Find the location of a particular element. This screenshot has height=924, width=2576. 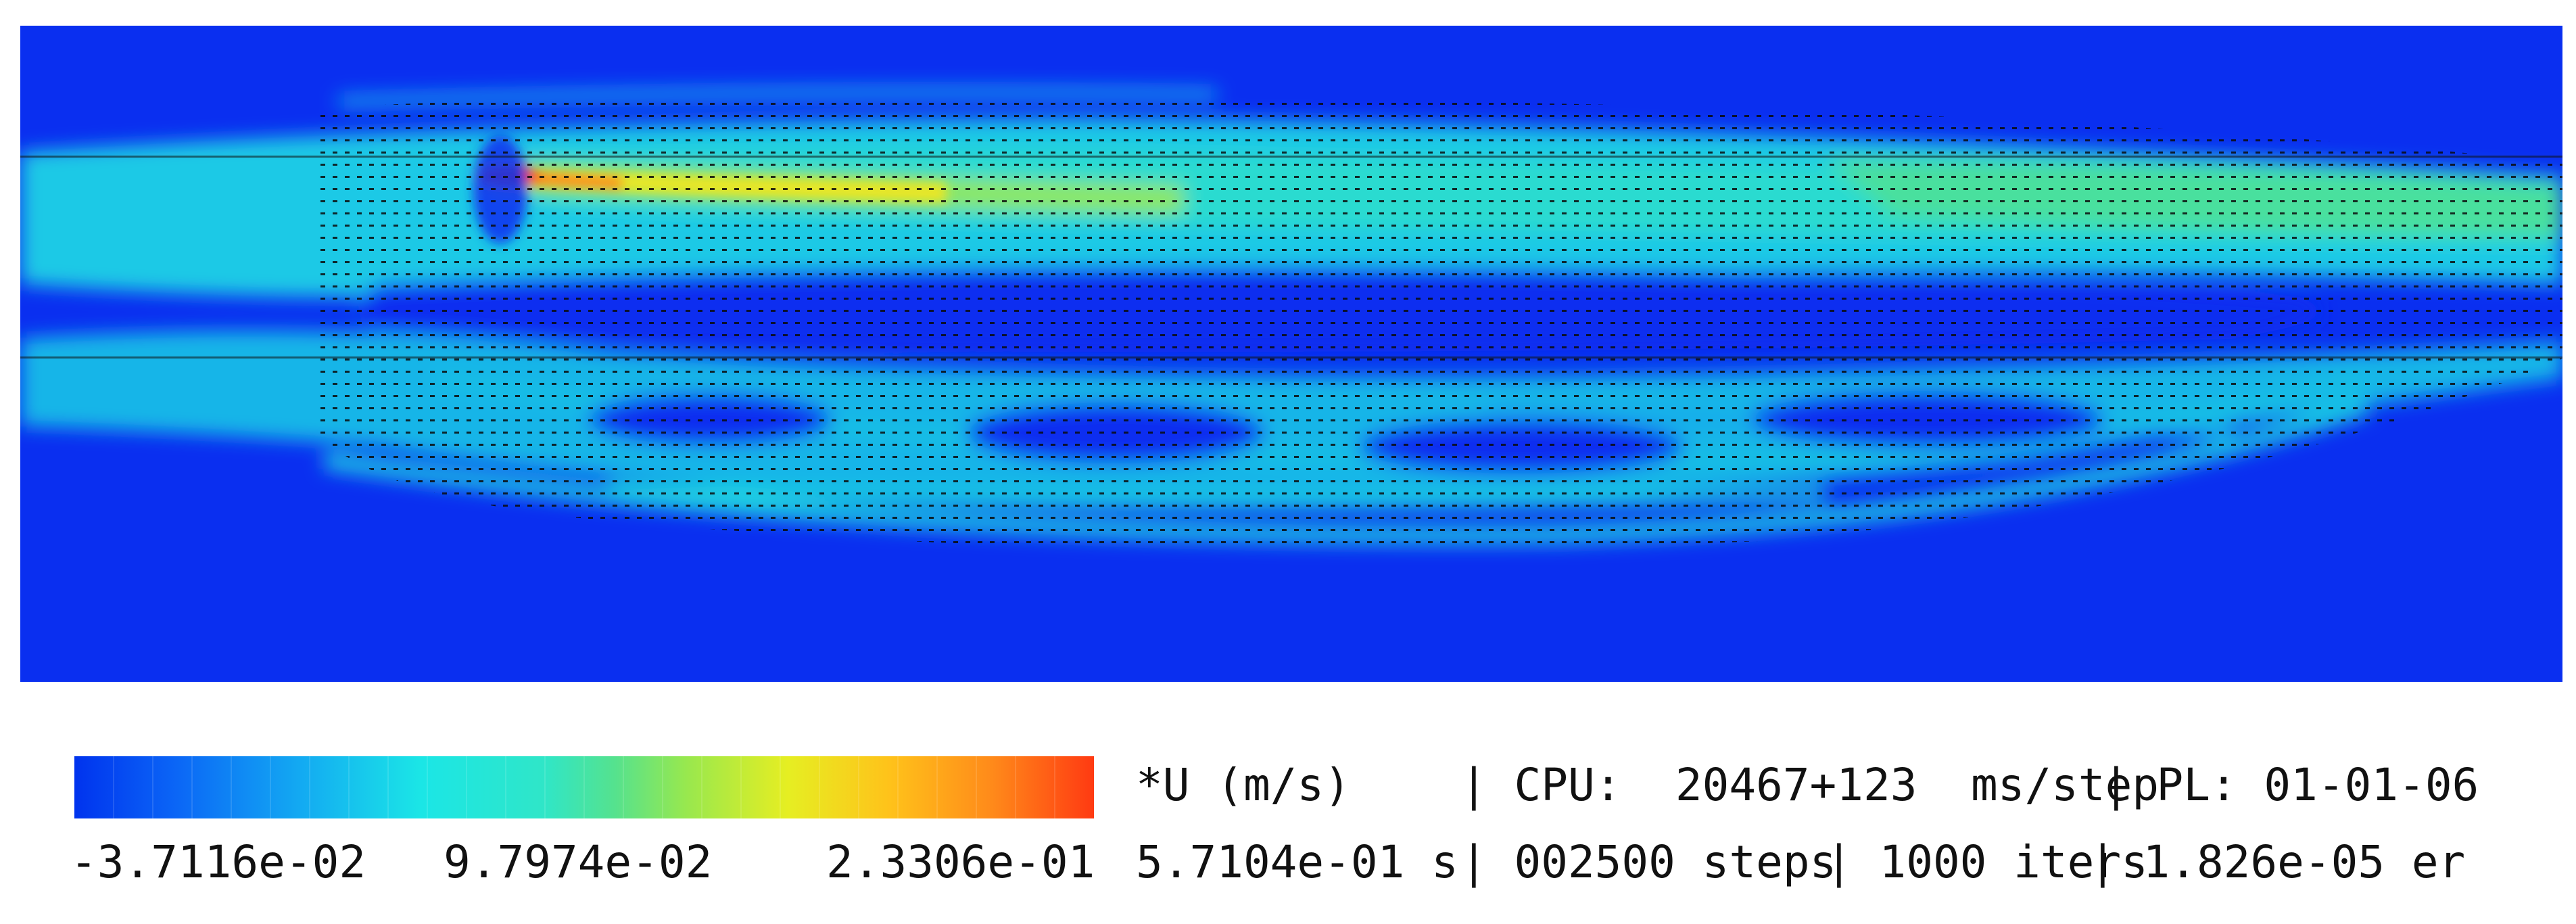

pl-readout: | PL: 01-01-06 is located at coordinates (2291, 785).